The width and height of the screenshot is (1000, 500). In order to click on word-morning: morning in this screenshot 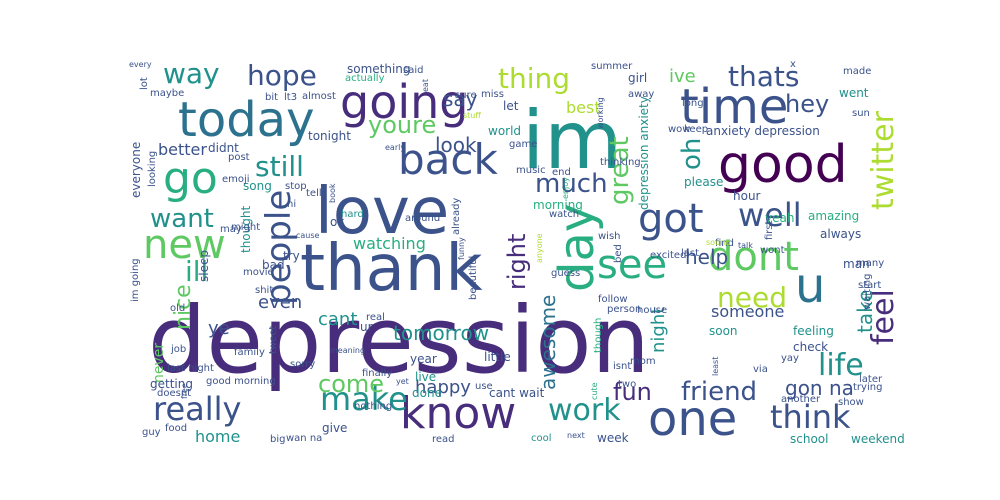, I will do `click(558, 205)`.